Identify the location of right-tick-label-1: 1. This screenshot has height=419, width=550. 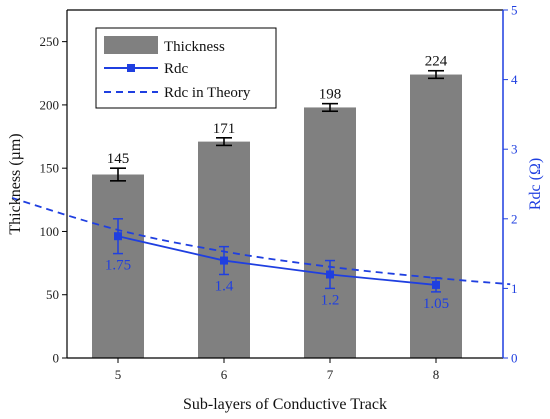
(514, 288).